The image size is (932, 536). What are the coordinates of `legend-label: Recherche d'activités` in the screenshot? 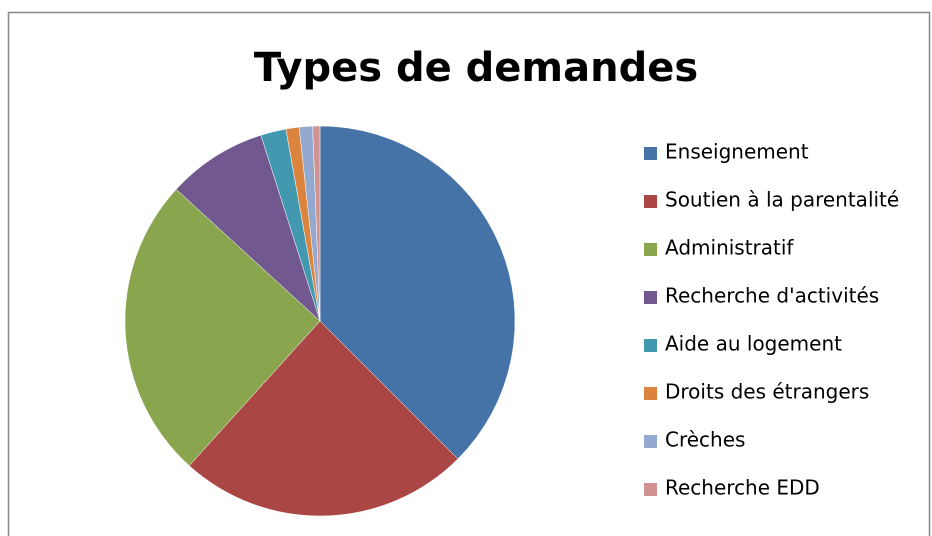 It's located at (772, 296).